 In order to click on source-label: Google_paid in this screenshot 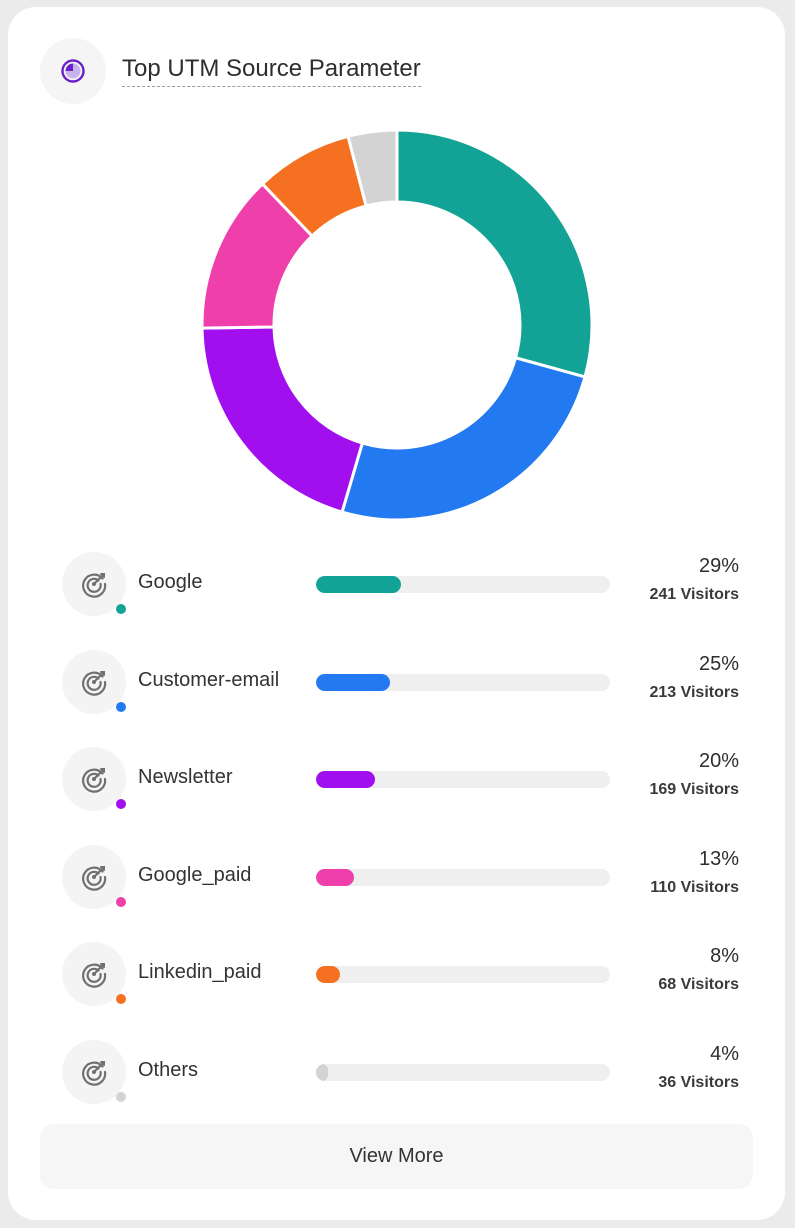, I will do `click(195, 874)`.